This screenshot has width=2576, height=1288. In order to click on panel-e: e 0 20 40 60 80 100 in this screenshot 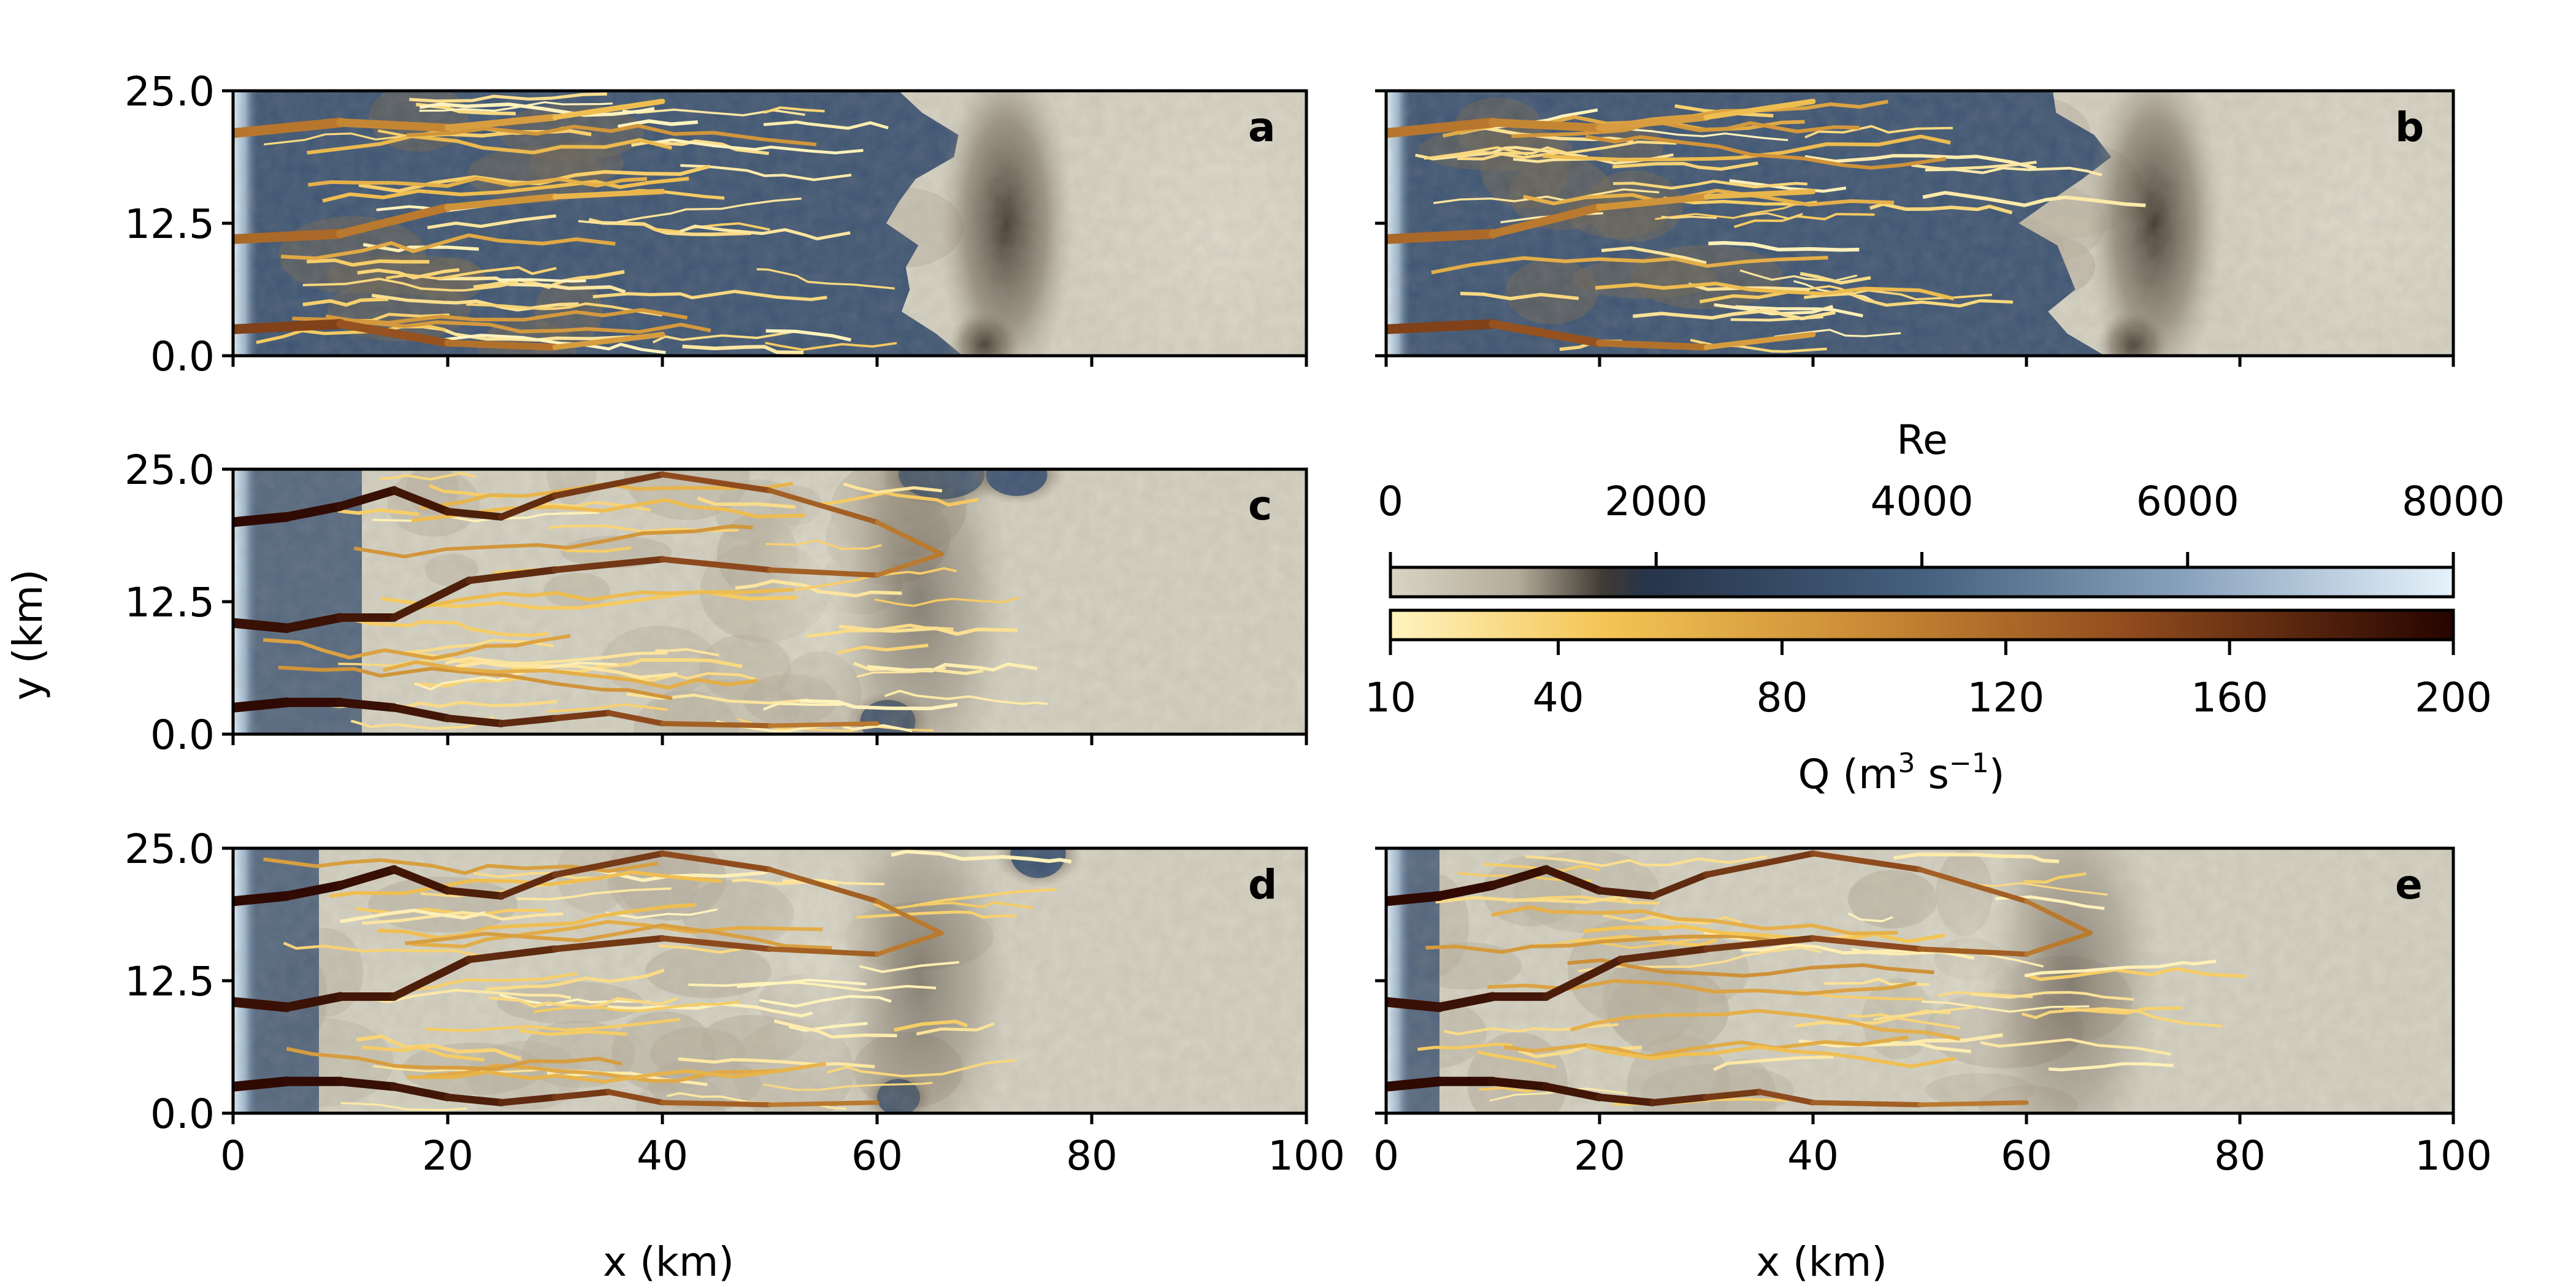, I will do `click(1932, 1012)`.